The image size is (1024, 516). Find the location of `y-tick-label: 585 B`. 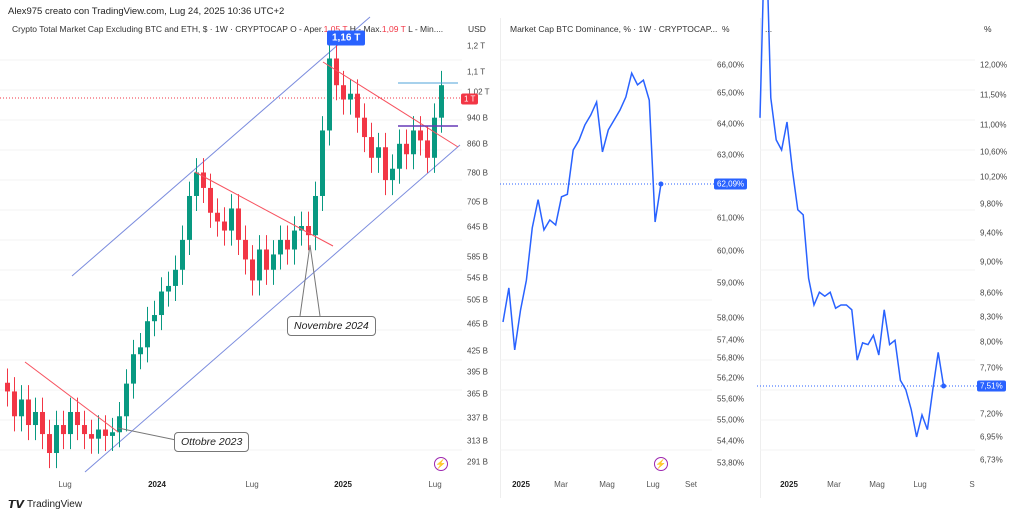

y-tick-label: 585 B is located at coordinates (477, 257).